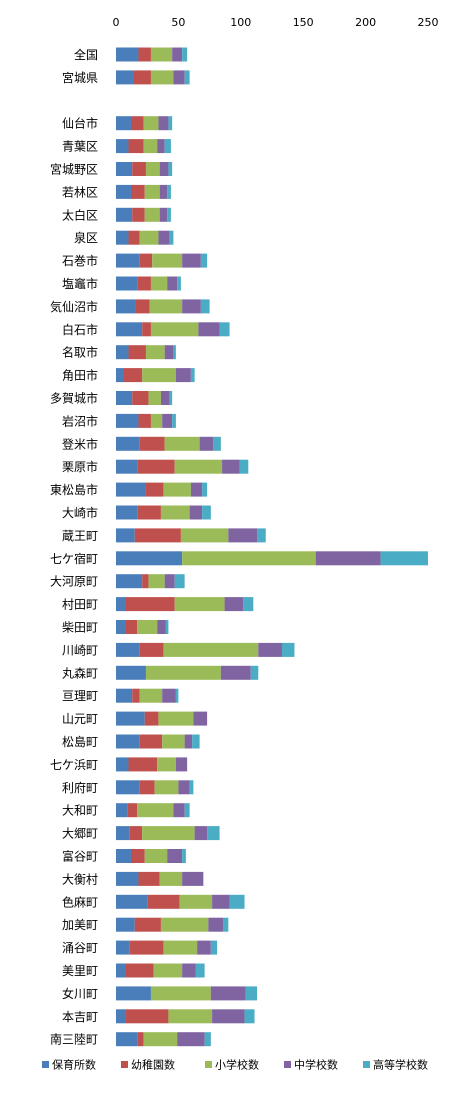 The image size is (455, 1093). What do you see at coordinates (80, 192) in the screenshot?
I see `category-label: 若林区` at bounding box center [80, 192].